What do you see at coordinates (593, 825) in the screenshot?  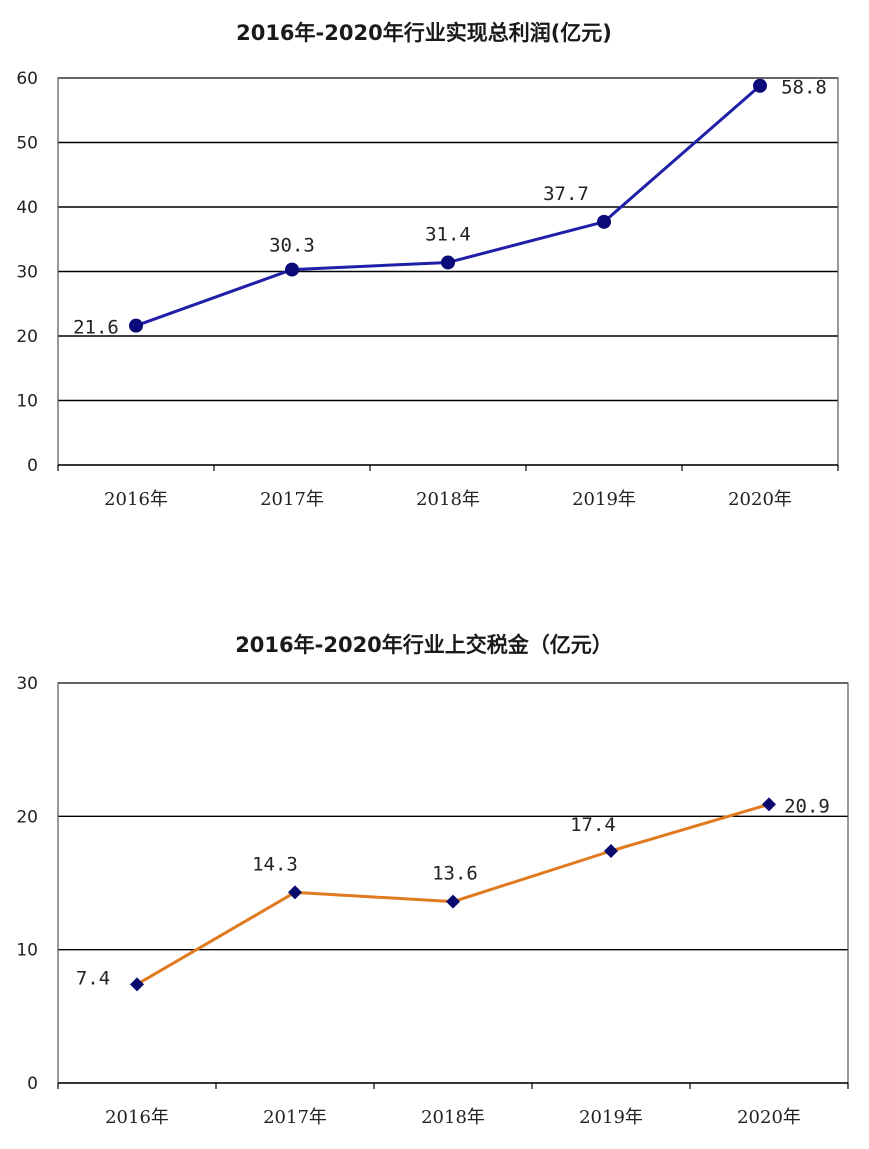 I see `data-label: 17.4` at bounding box center [593, 825].